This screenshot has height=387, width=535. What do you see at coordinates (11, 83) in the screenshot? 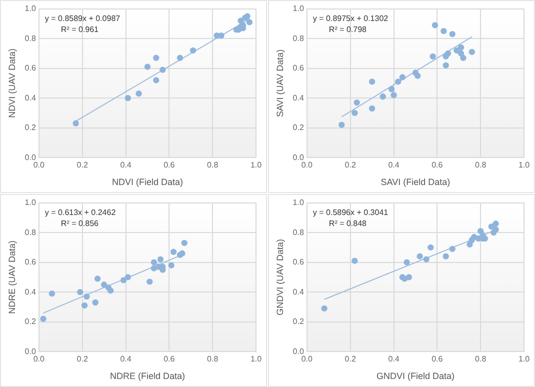
I see `y-axis-title: NDVI (UAV Data)` at bounding box center [11, 83].